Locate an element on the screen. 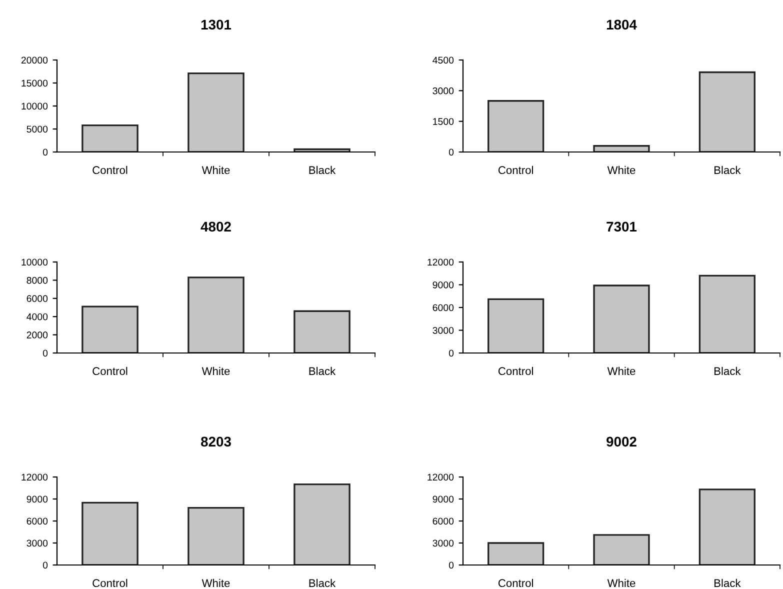 This screenshot has width=783, height=589. chart-title: 9002 is located at coordinates (621, 441).